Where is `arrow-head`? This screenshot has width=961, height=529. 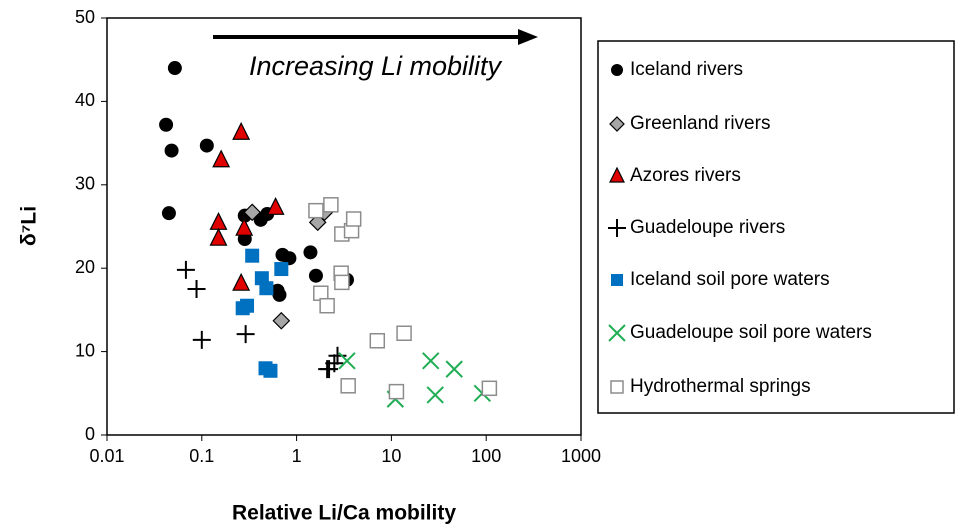 arrow-head is located at coordinates (528, 37).